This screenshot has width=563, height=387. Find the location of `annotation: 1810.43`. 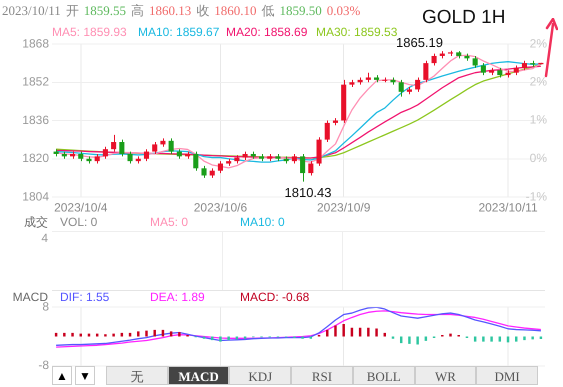

annotation: 1810.43 is located at coordinates (308, 192).